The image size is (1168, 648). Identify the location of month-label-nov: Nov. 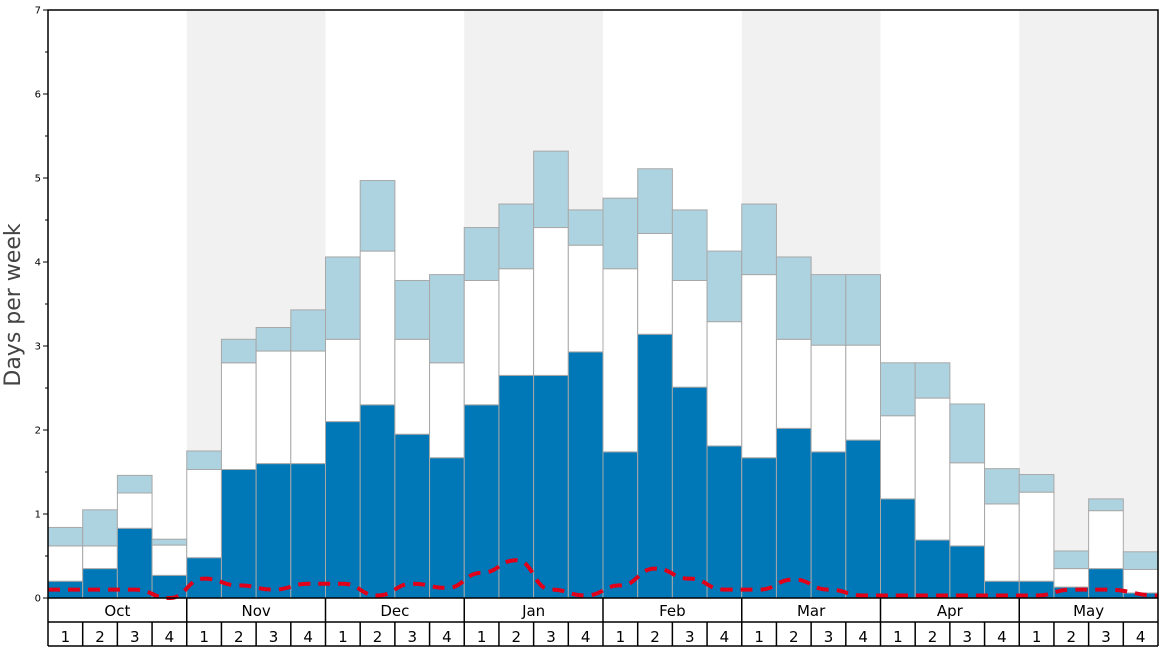
(255, 611).